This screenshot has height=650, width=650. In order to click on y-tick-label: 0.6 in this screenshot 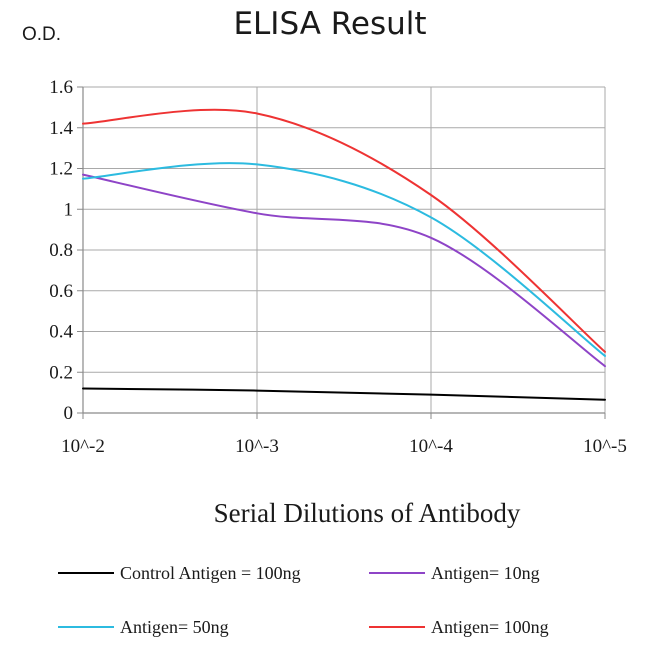, I will do `click(61, 291)`.